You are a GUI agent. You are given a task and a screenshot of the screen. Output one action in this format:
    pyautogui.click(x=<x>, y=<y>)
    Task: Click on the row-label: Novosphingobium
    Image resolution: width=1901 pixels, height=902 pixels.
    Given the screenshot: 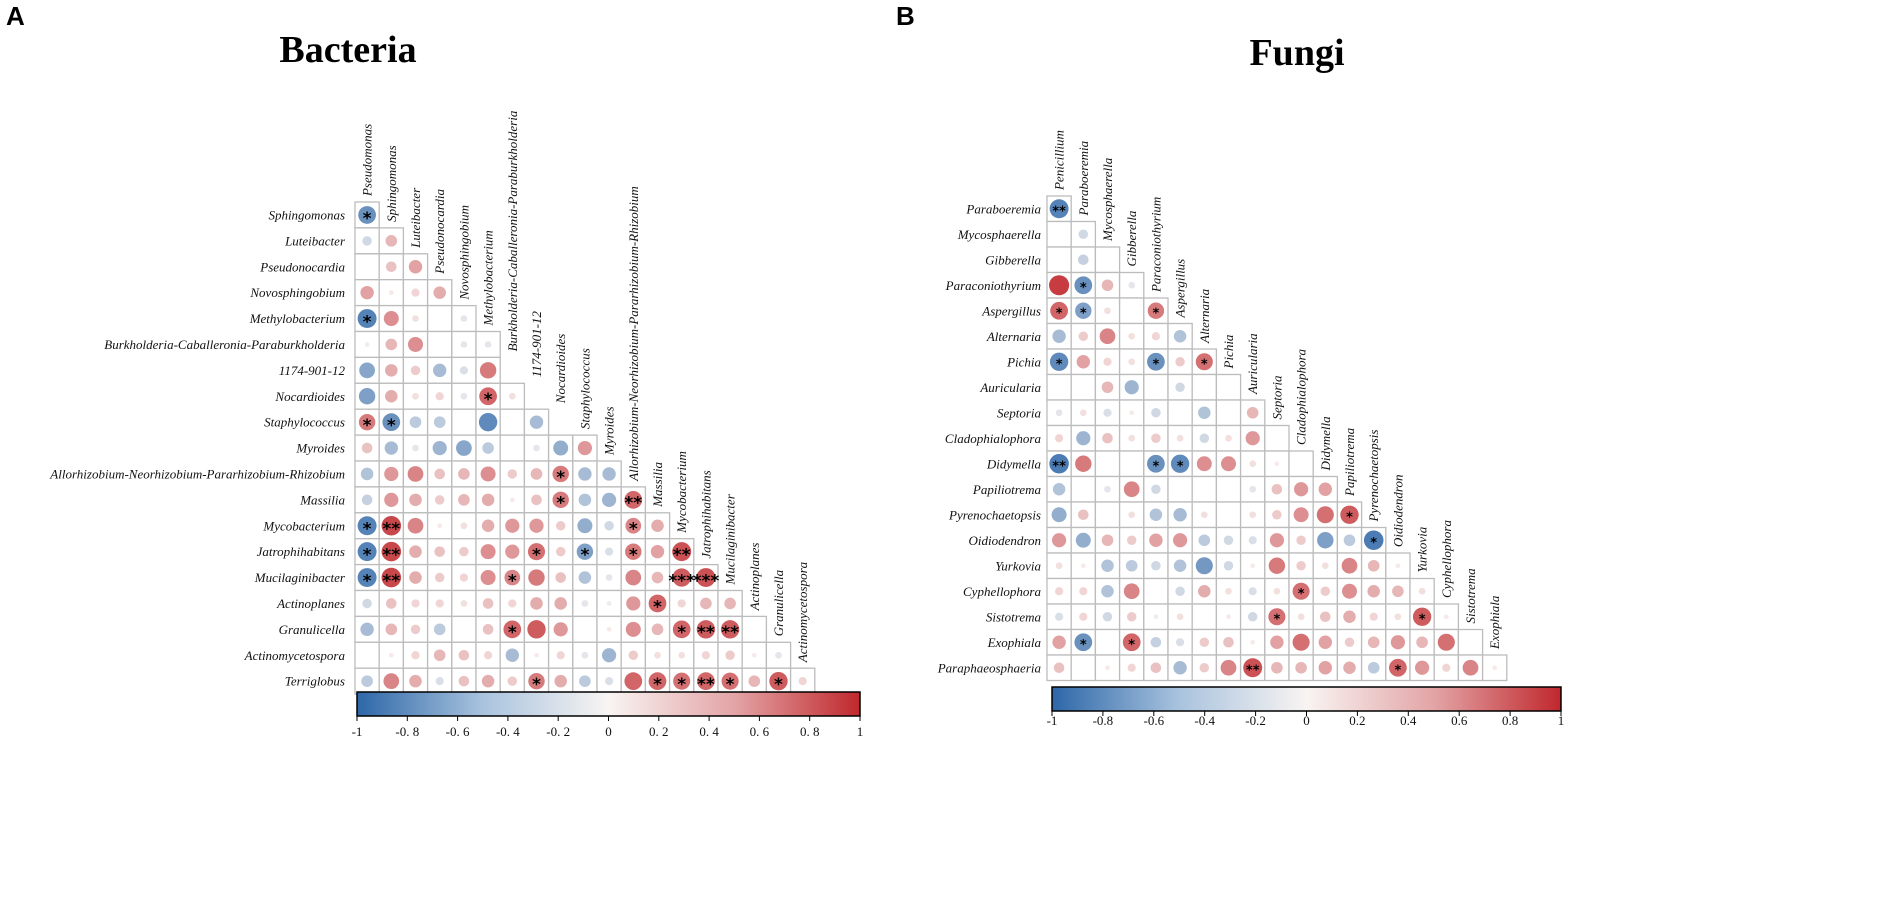 What is the action you would take?
    pyautogui.click(x=297, y=292)
    